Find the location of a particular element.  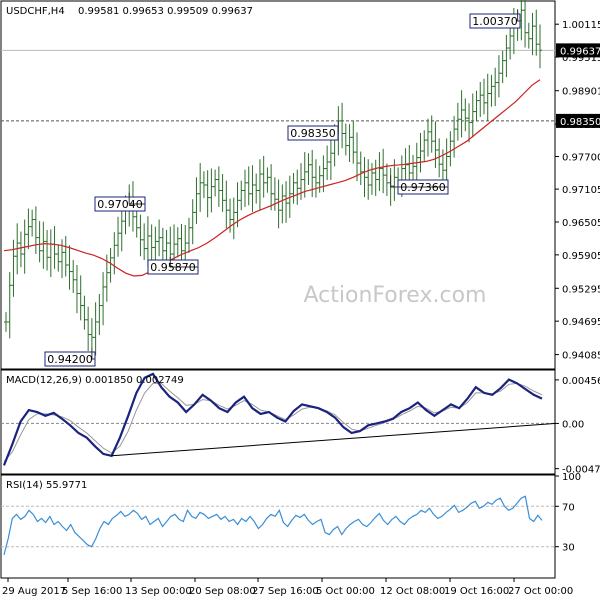

price-y-tick-label: 1.00115 is located at coordinates (581, 25).